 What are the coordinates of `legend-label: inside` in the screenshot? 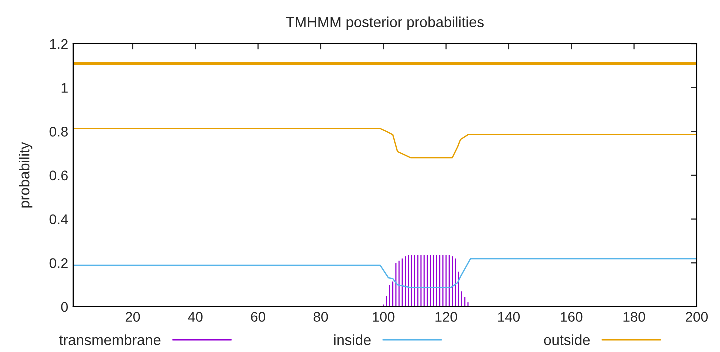 It's located at (352, 340).